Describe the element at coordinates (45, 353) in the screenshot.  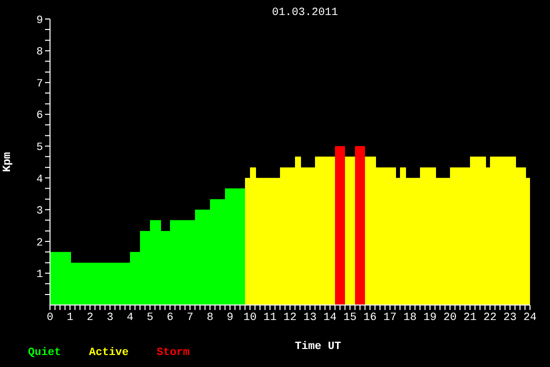
I see `text: Quiet` at that location.